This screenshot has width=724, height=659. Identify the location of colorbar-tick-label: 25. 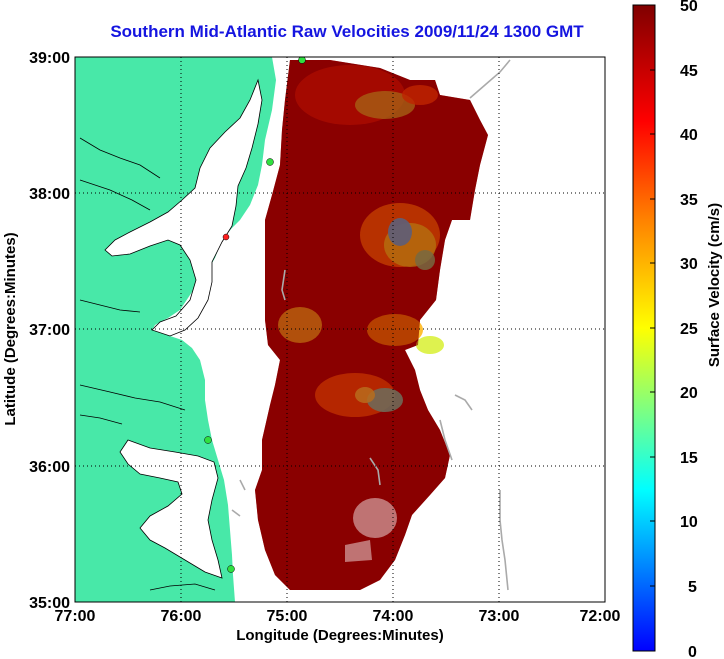
(689, 329).